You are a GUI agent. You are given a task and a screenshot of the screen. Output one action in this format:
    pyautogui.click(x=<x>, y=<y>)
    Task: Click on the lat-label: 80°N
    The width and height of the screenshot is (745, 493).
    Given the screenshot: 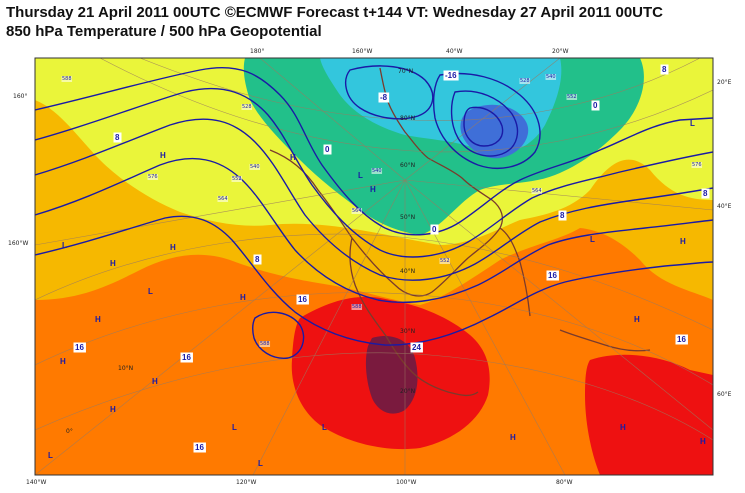 What is the action you would take?
    pyautogui.click(x=407, y=118)
    